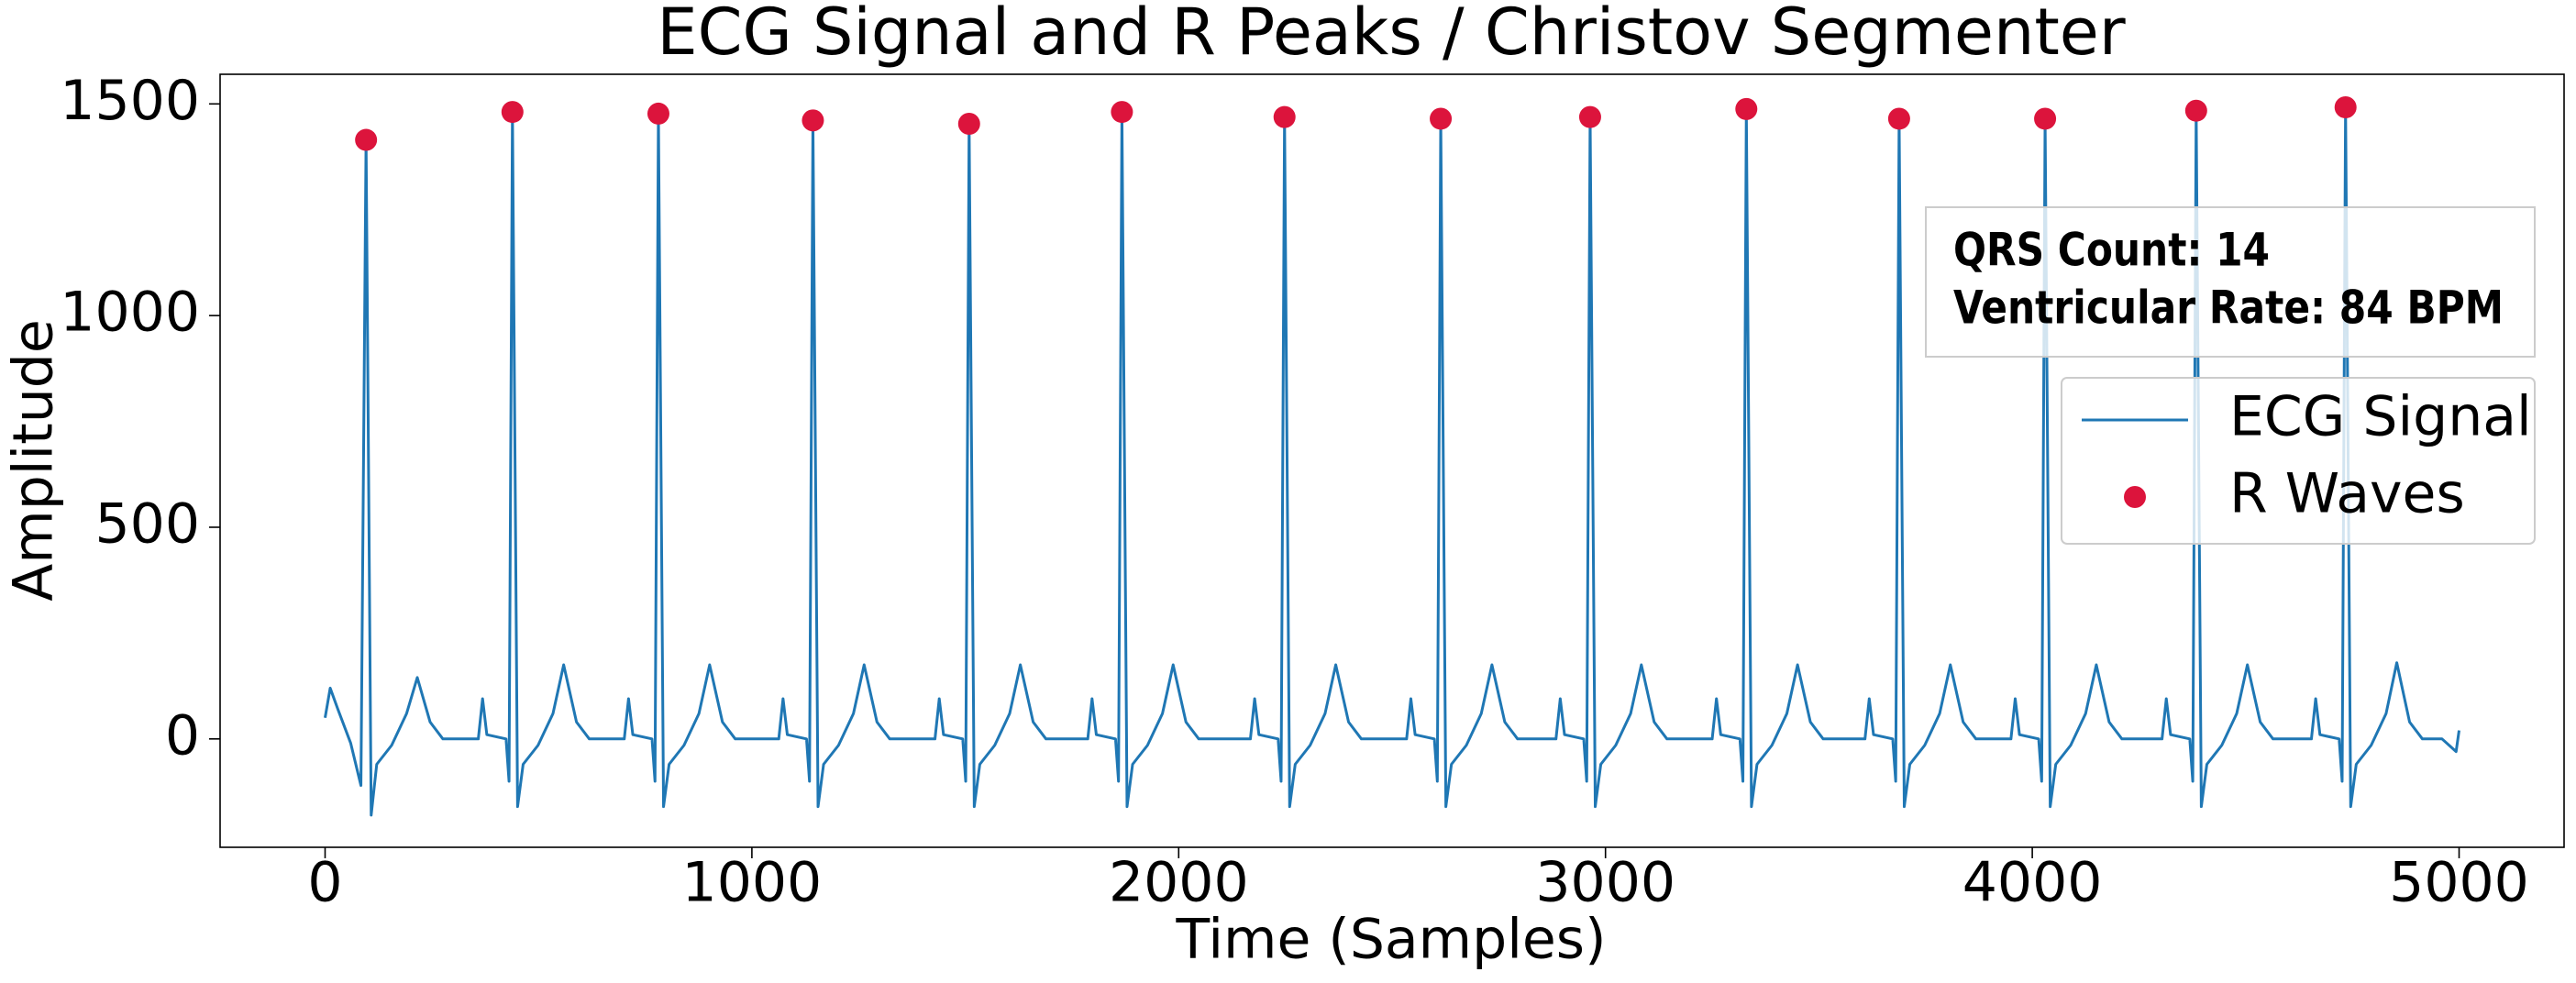  Describe the element at coordinates (752, 883) in the screenshot. I see `x-tick-label: 1000` at that location.